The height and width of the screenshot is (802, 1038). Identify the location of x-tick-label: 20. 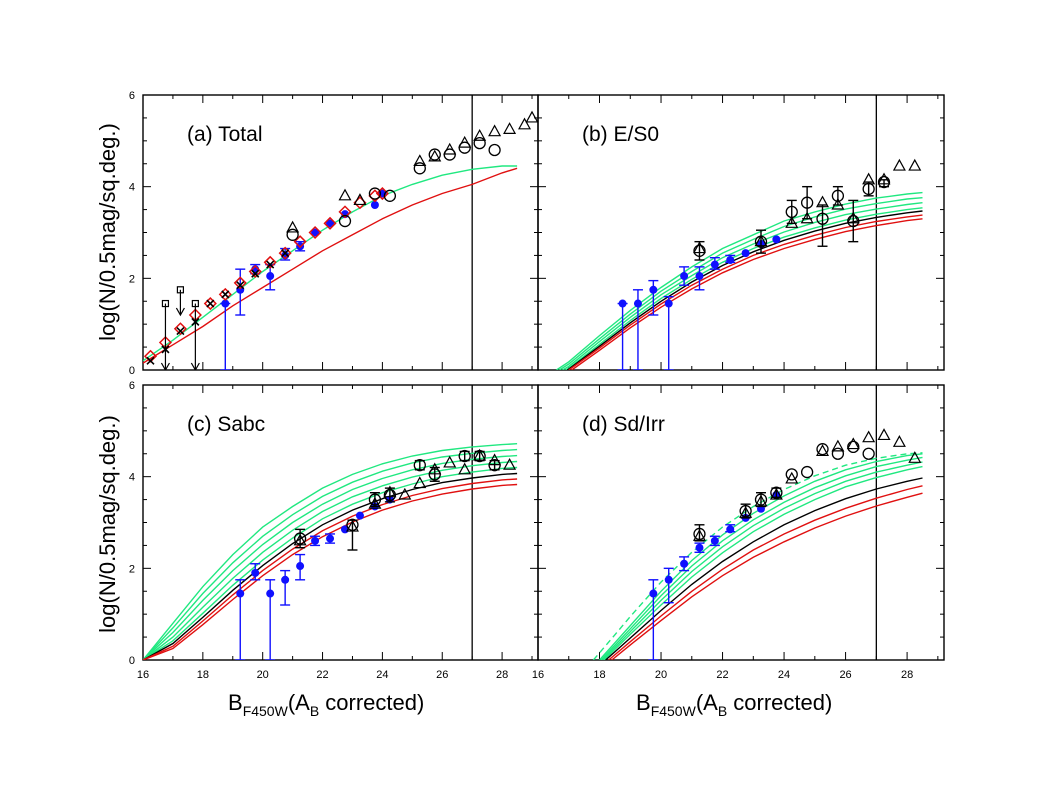
(263, 675).